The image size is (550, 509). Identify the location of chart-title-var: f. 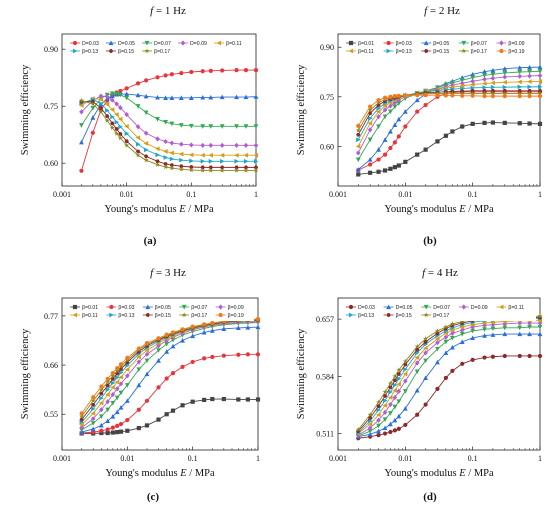
(424, 273).